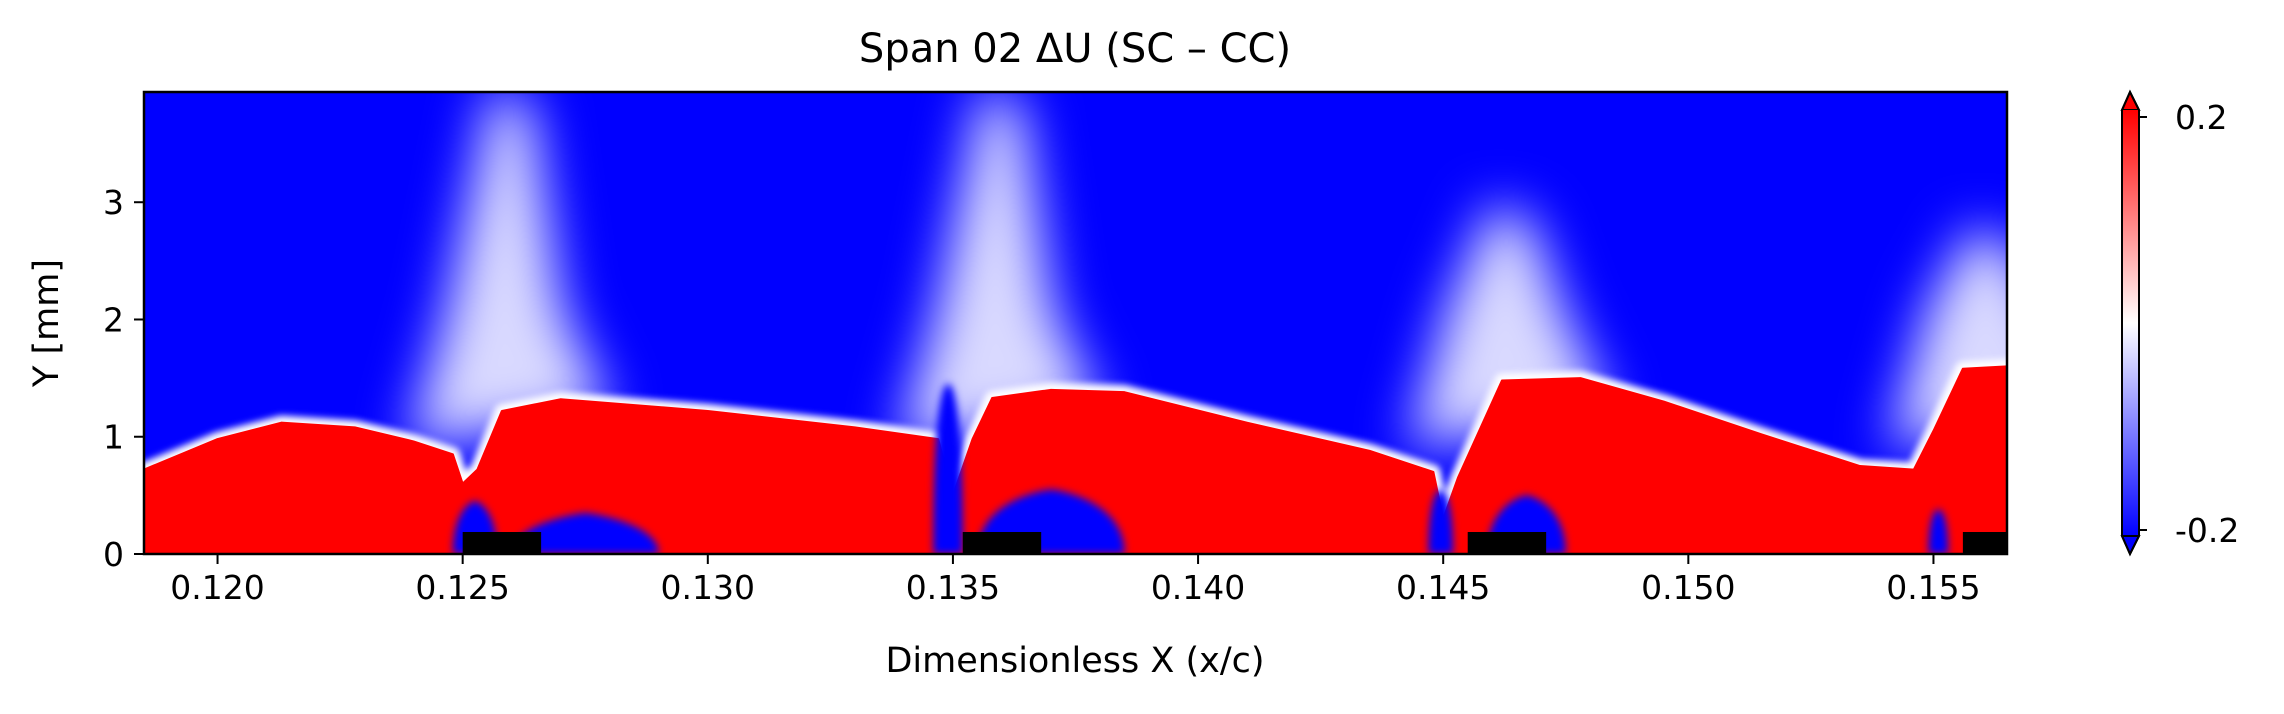  I want to click on x-axis-label: Dimensionless X (x/c), so click(1074, 661).